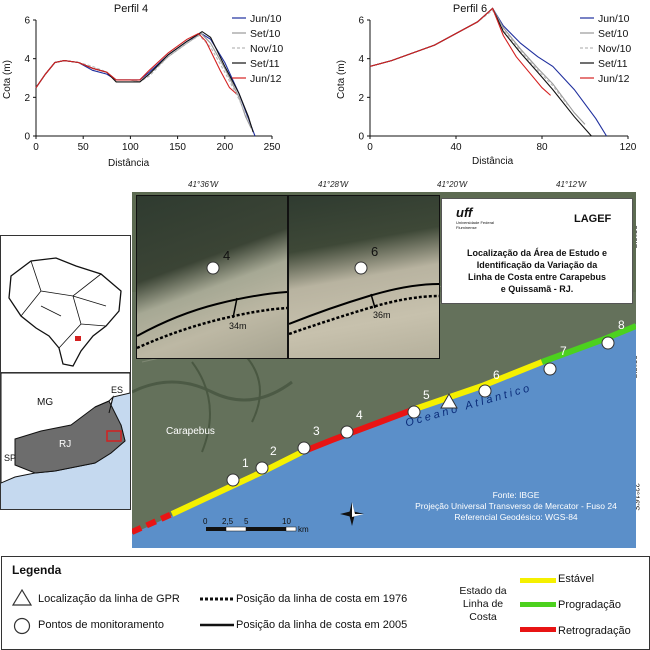 This screenshot has width=650, height=650. Describe the element at coordinates (382, 315) in the screenshot. I see `inset6-distance: 36m` at that location.